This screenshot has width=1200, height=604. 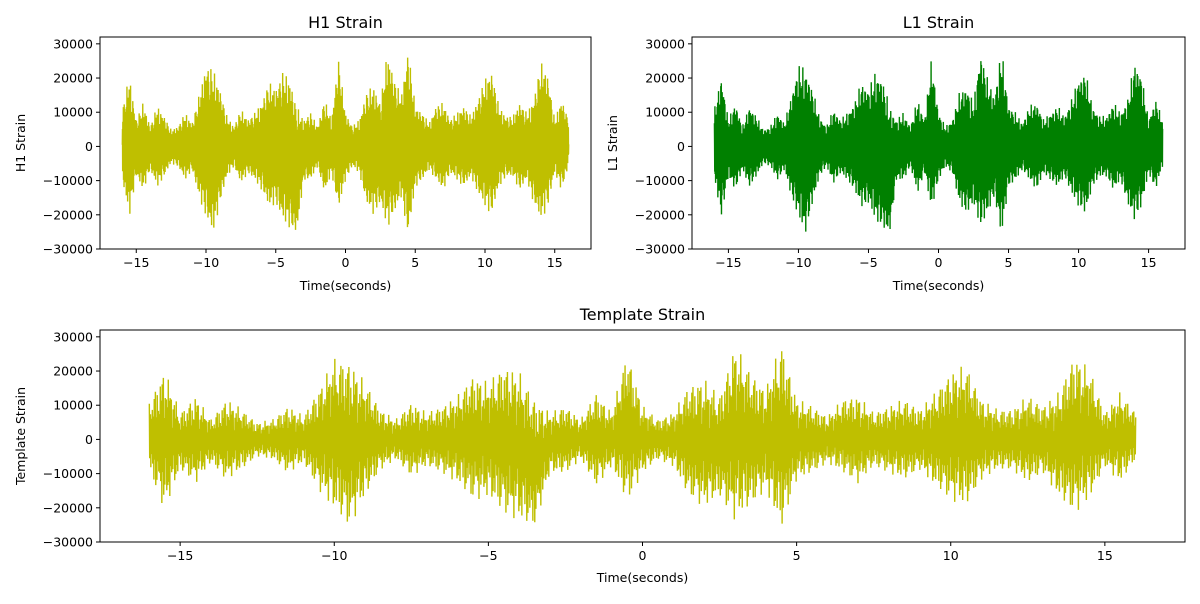 I want to click on chart-title: H1 Strain, so click(x=345, y=22).